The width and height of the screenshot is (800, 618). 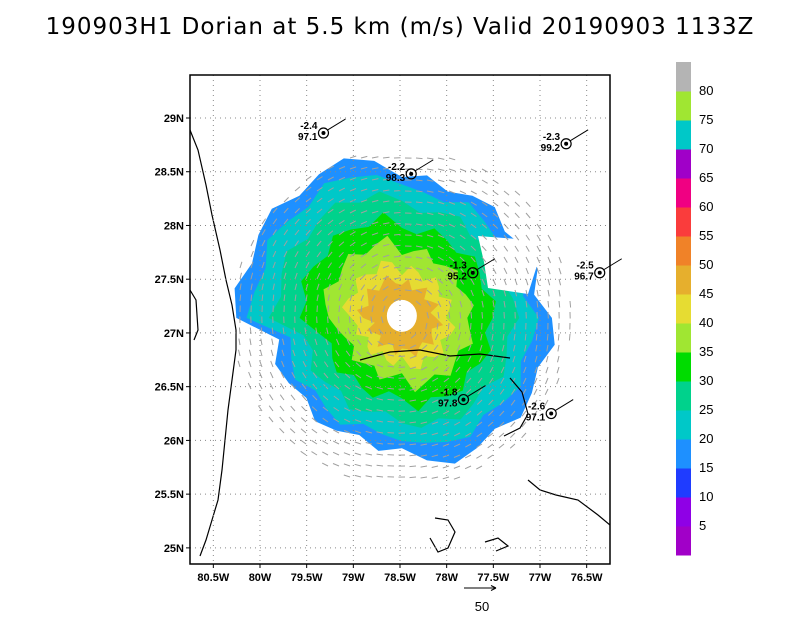 I want to click on dropsonde-pressure: 98.3, so click(x=396, y=178).